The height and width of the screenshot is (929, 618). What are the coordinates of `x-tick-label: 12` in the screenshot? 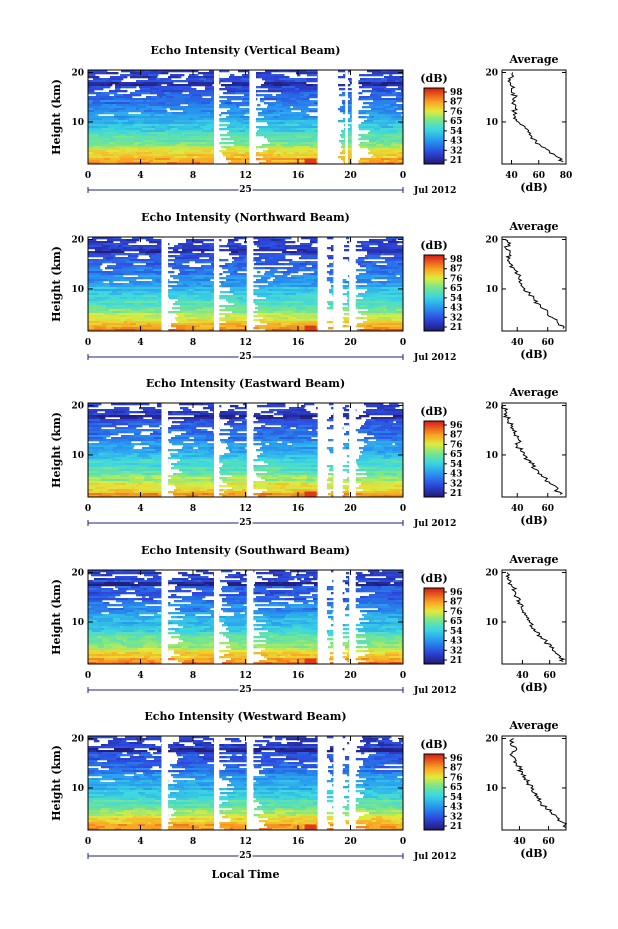 It's located at (245, 343).